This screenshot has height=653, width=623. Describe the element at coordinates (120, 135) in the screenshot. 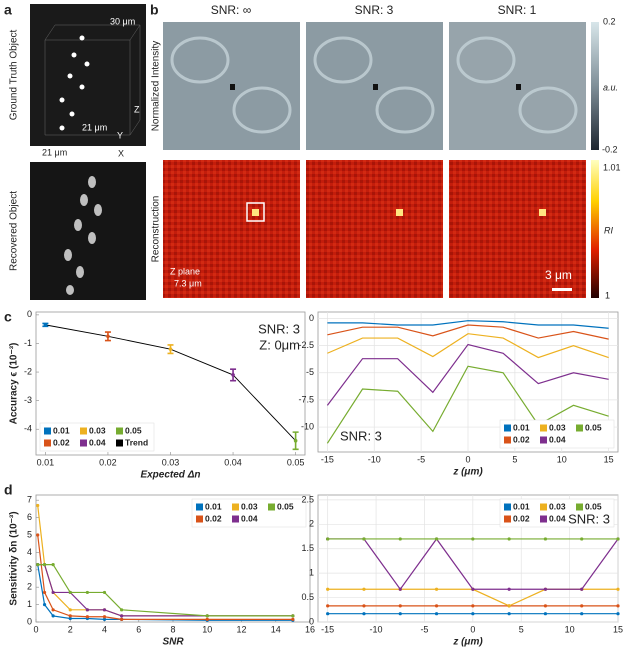

I see `axis-text: Y` at that location.